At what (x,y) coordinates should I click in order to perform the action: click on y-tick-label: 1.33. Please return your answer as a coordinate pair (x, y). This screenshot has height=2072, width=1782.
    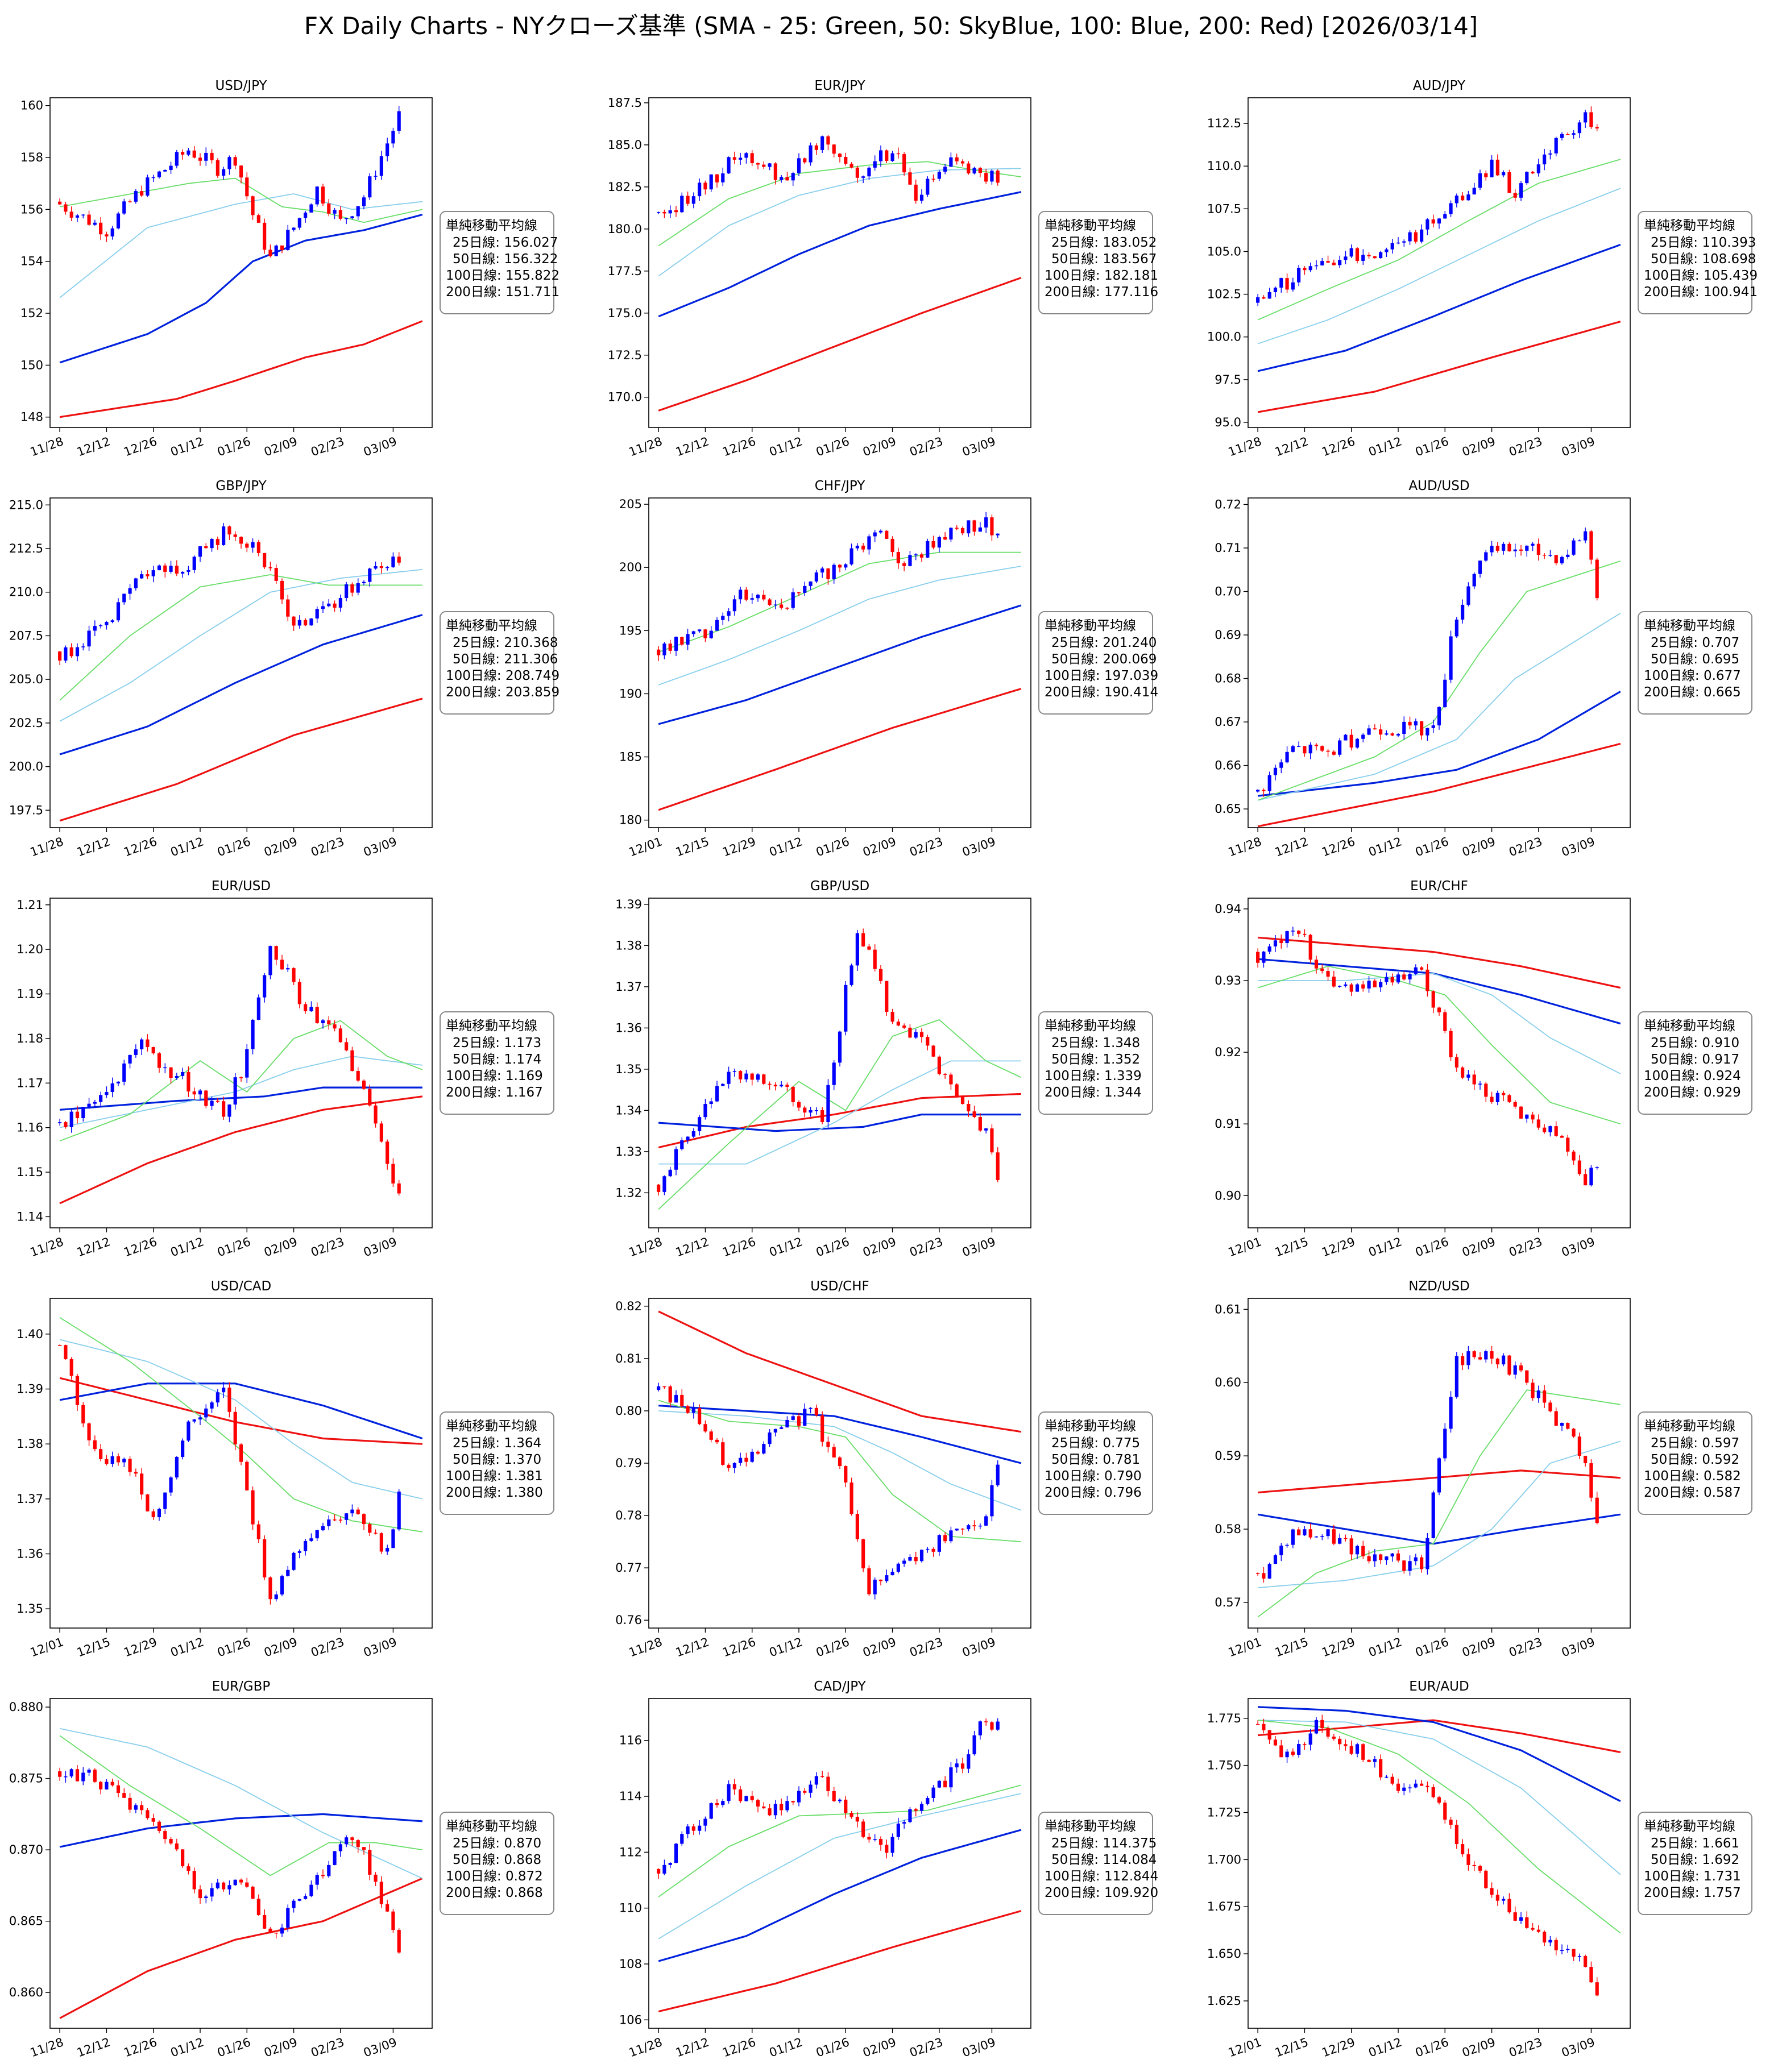
    Looking at the image, I should click on (628, 1152).